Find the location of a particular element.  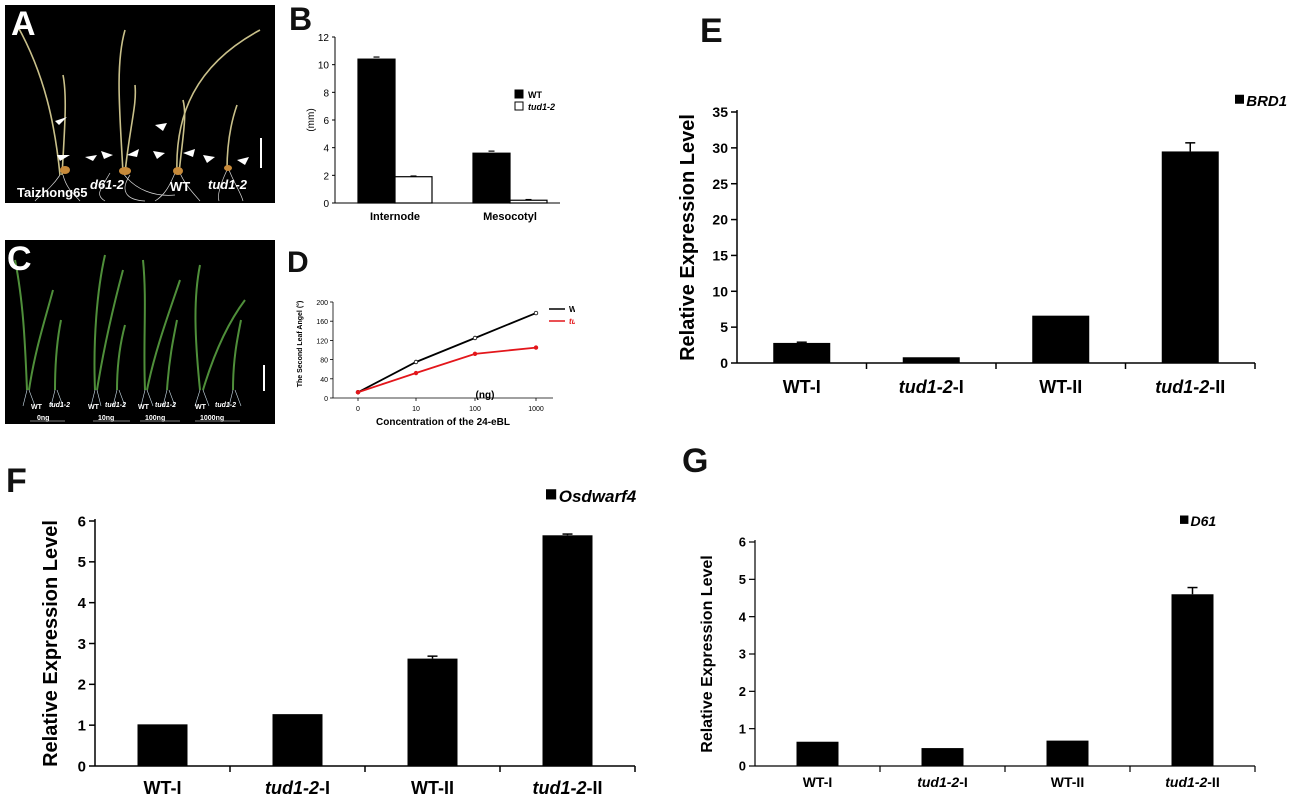

y-tick-label: 30 is located at coordinates (720, 148).